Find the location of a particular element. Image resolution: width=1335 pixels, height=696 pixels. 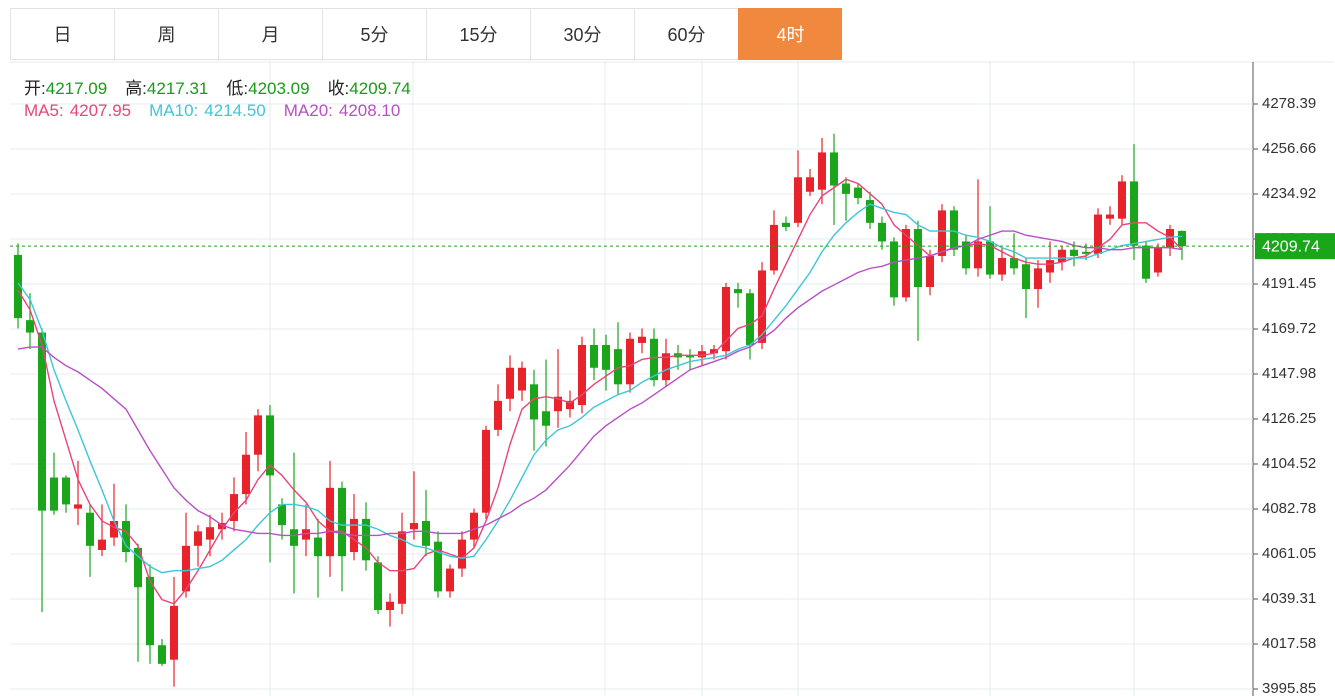

info-label: 低: is located at coordinates (237, 88).